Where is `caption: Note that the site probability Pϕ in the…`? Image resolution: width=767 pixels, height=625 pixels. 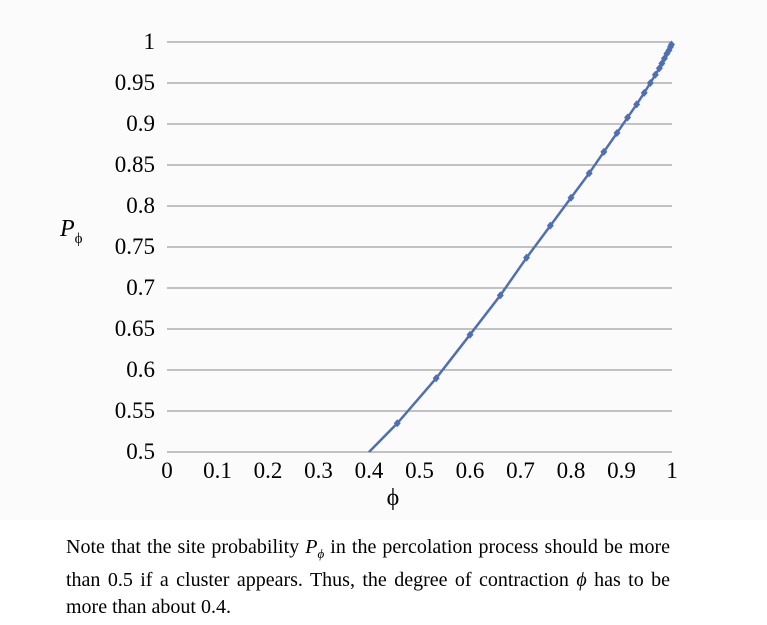
caption: Note that the site probability Pϕ in the… is located at coordinates (368, 577).